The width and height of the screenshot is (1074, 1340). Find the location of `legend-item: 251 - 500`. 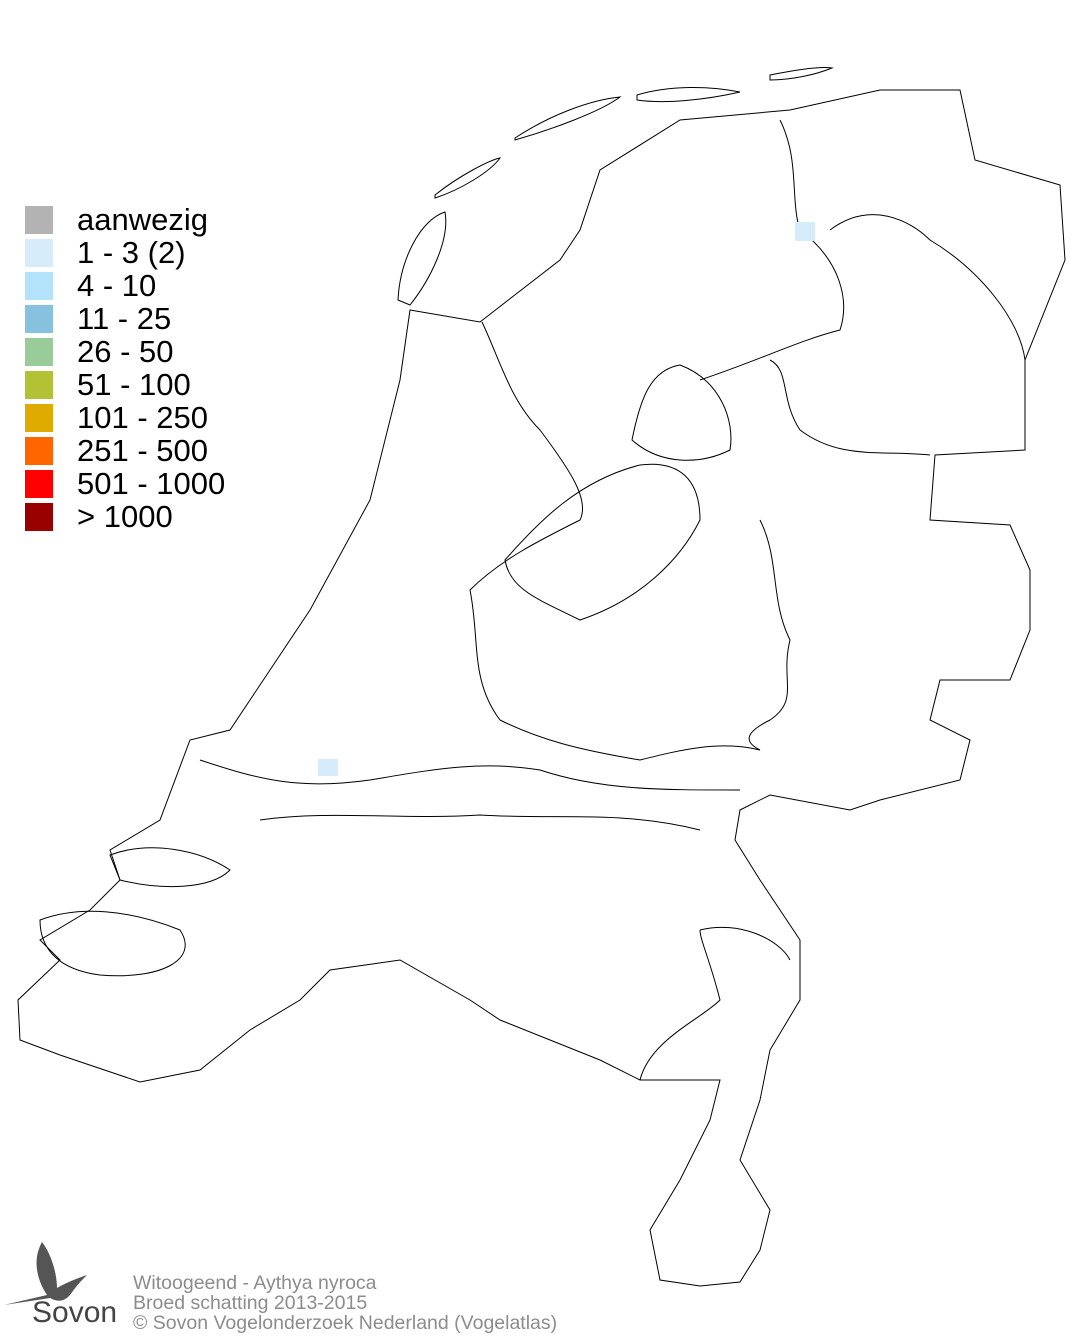

legend-item: 251 - 500 is located at coordinates (125, 450).